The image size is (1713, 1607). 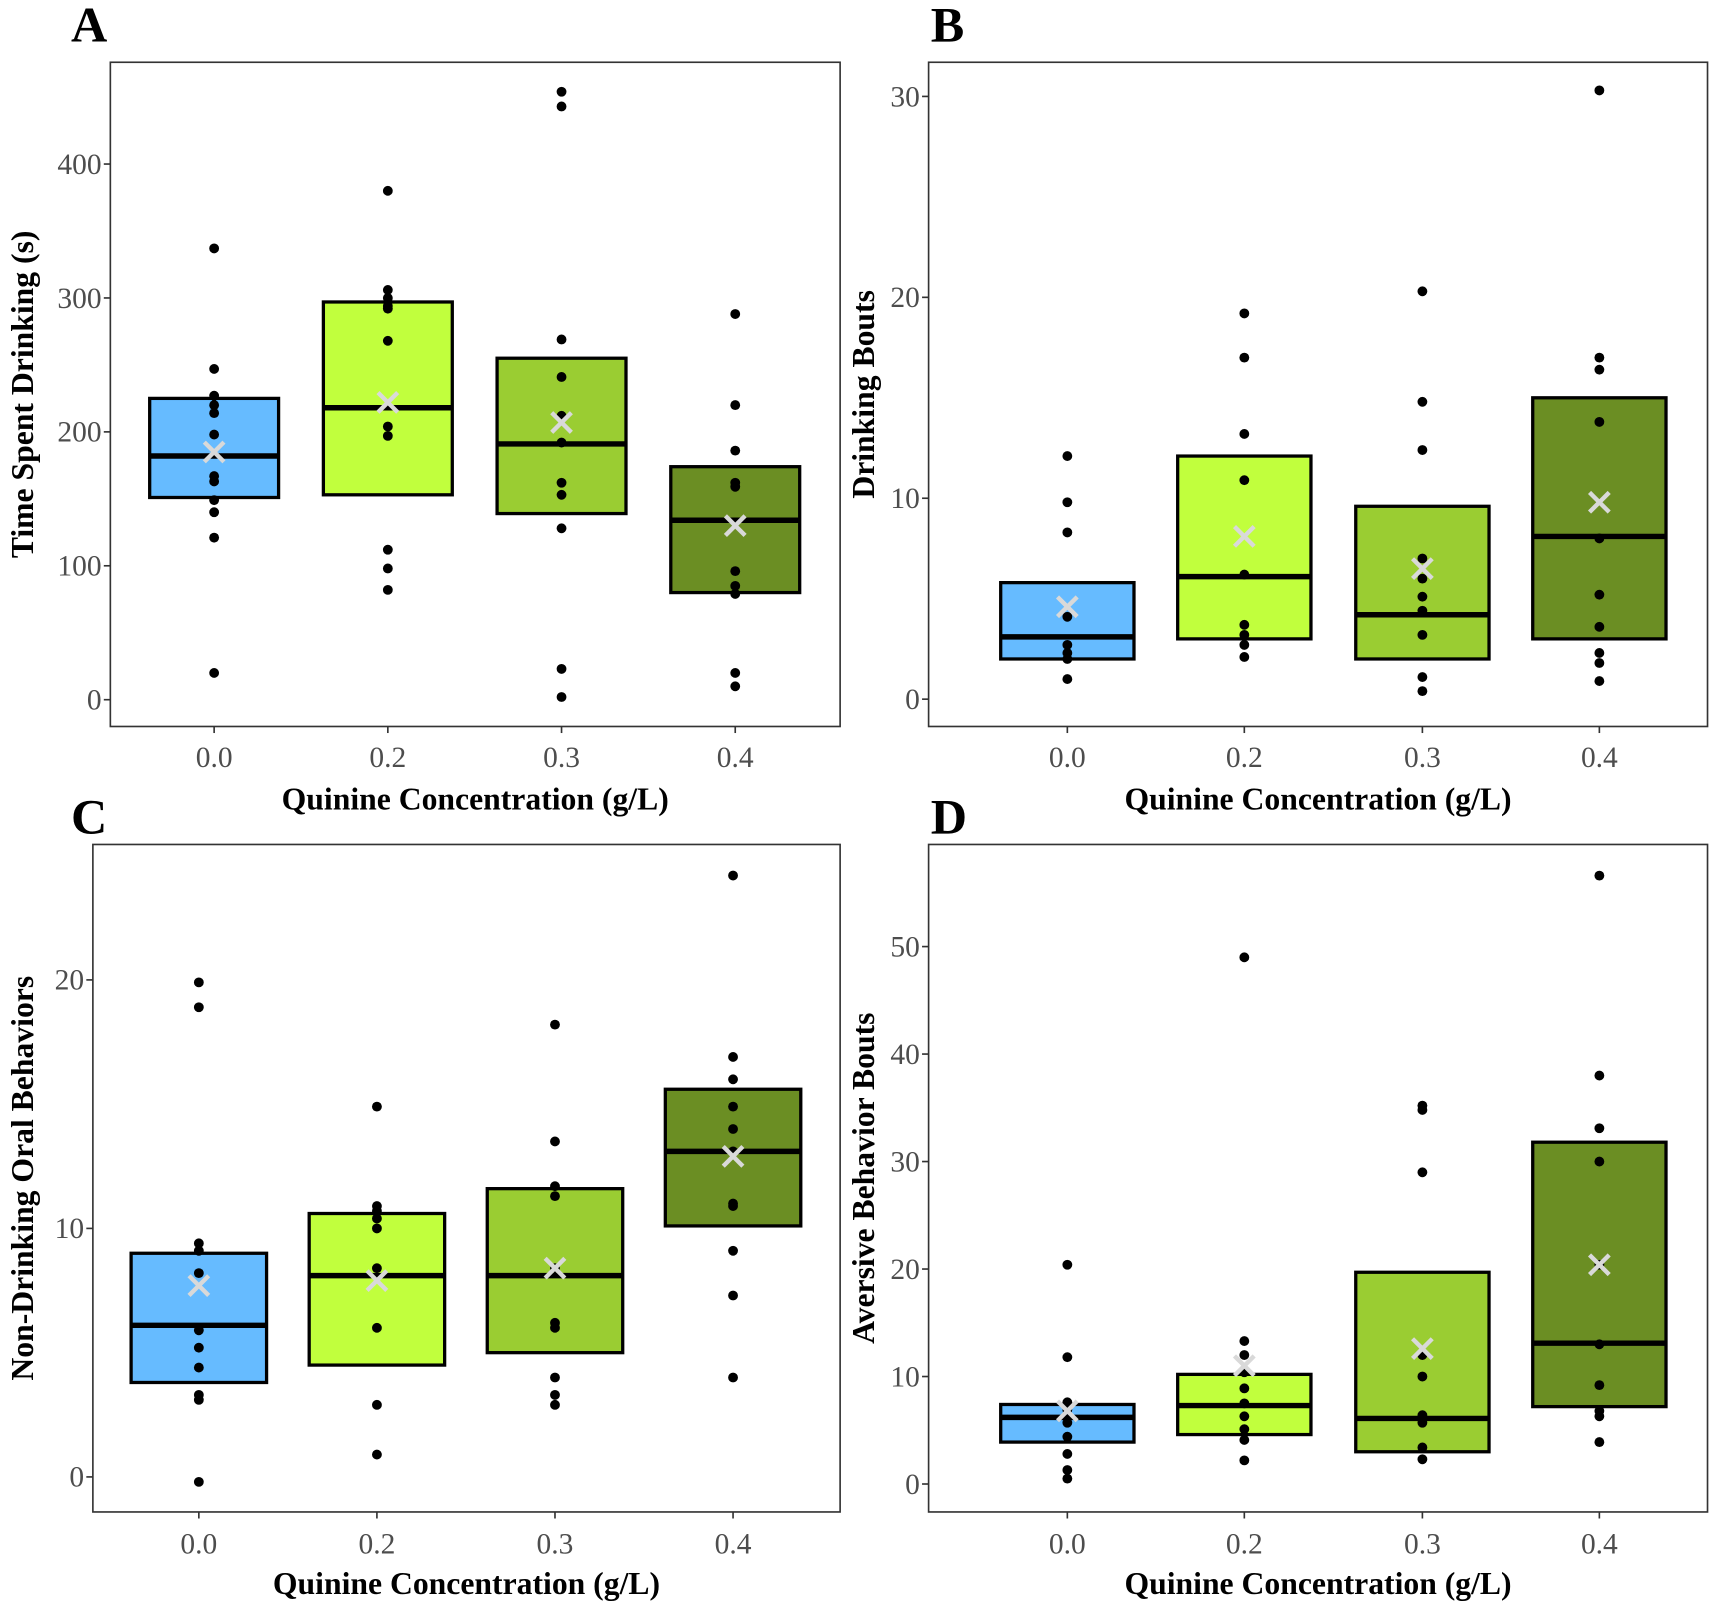 What do you see at coordinates (1599, 758) in the screenshot?
I see `x-tick-label: 0.4` at bounding box center [1599, 758].